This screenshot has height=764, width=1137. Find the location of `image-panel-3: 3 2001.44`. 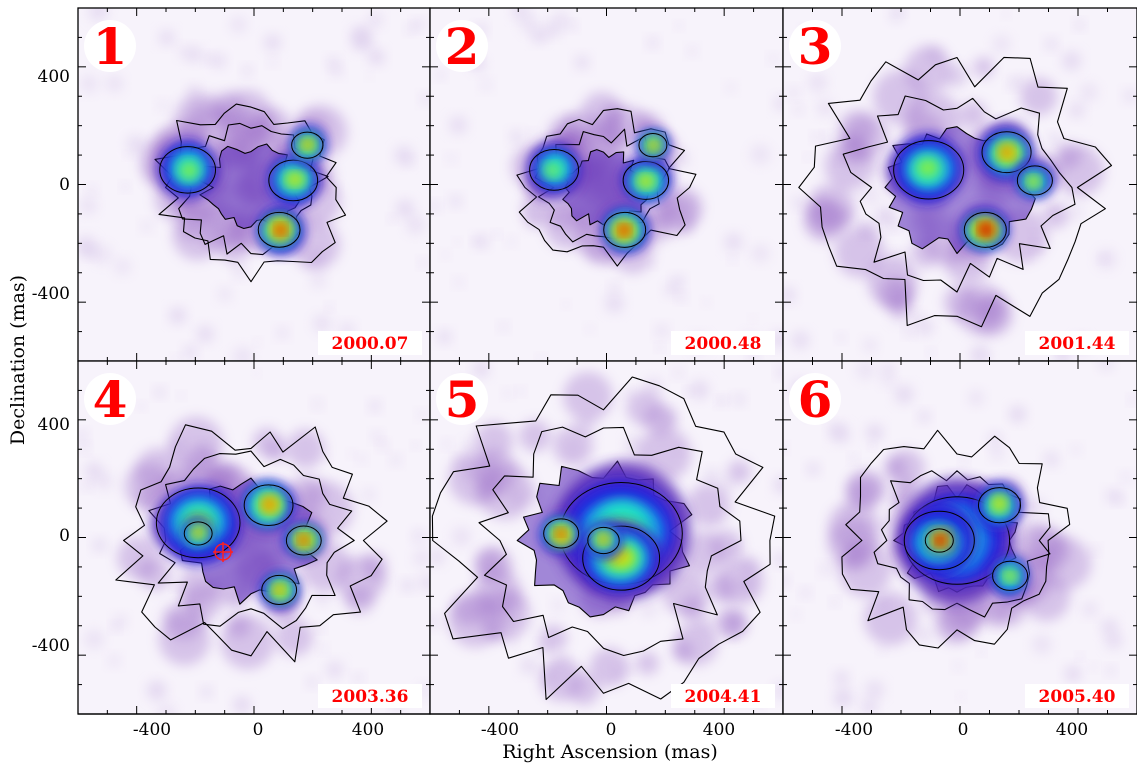

image-panel-3: 3 2001.44 is located at coordinates (959, 184).